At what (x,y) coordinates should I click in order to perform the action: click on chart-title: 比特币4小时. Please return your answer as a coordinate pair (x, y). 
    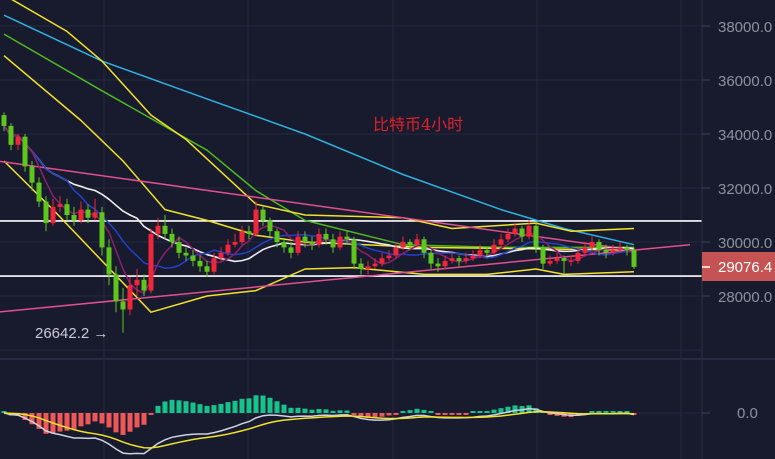
    Looking at the image, I should click on (418, 124).